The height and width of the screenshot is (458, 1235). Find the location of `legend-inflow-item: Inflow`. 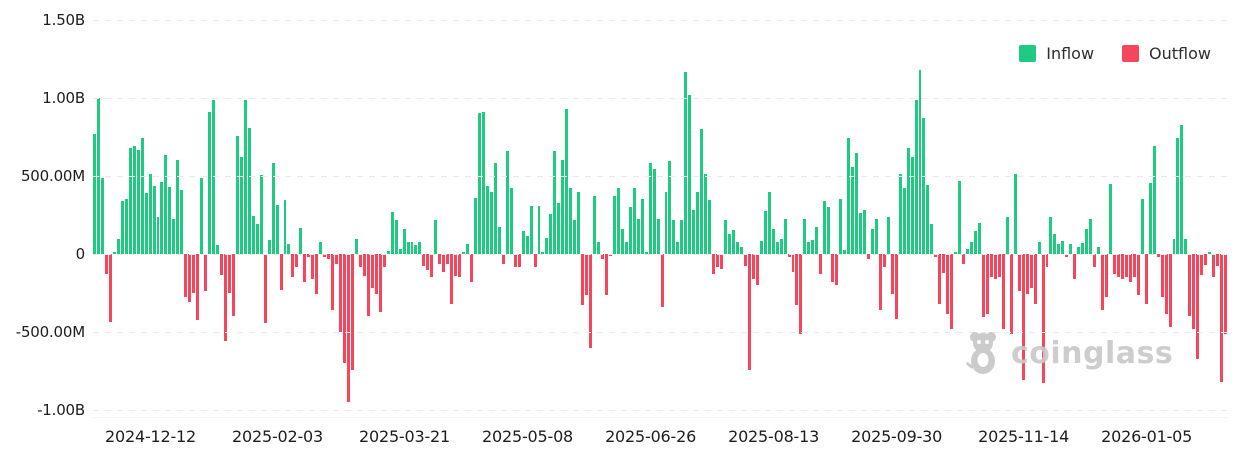

legend-inflow-item: Inflow is located at coordinates (1056, 53).